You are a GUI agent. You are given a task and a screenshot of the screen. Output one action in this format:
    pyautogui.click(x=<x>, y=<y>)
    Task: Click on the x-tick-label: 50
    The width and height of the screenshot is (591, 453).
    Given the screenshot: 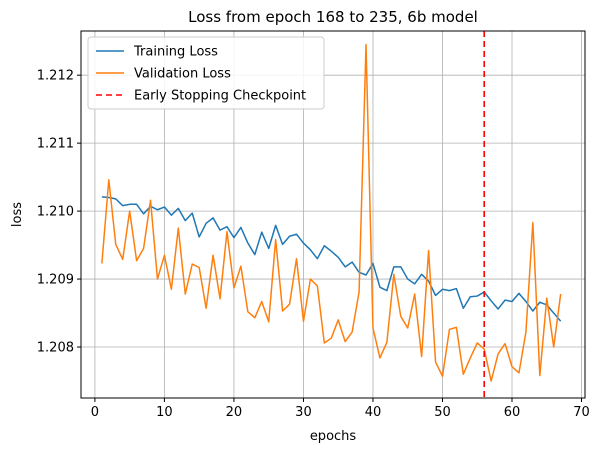 What is the action you would take?
    pyautogui.click(x=442, y=412)
    